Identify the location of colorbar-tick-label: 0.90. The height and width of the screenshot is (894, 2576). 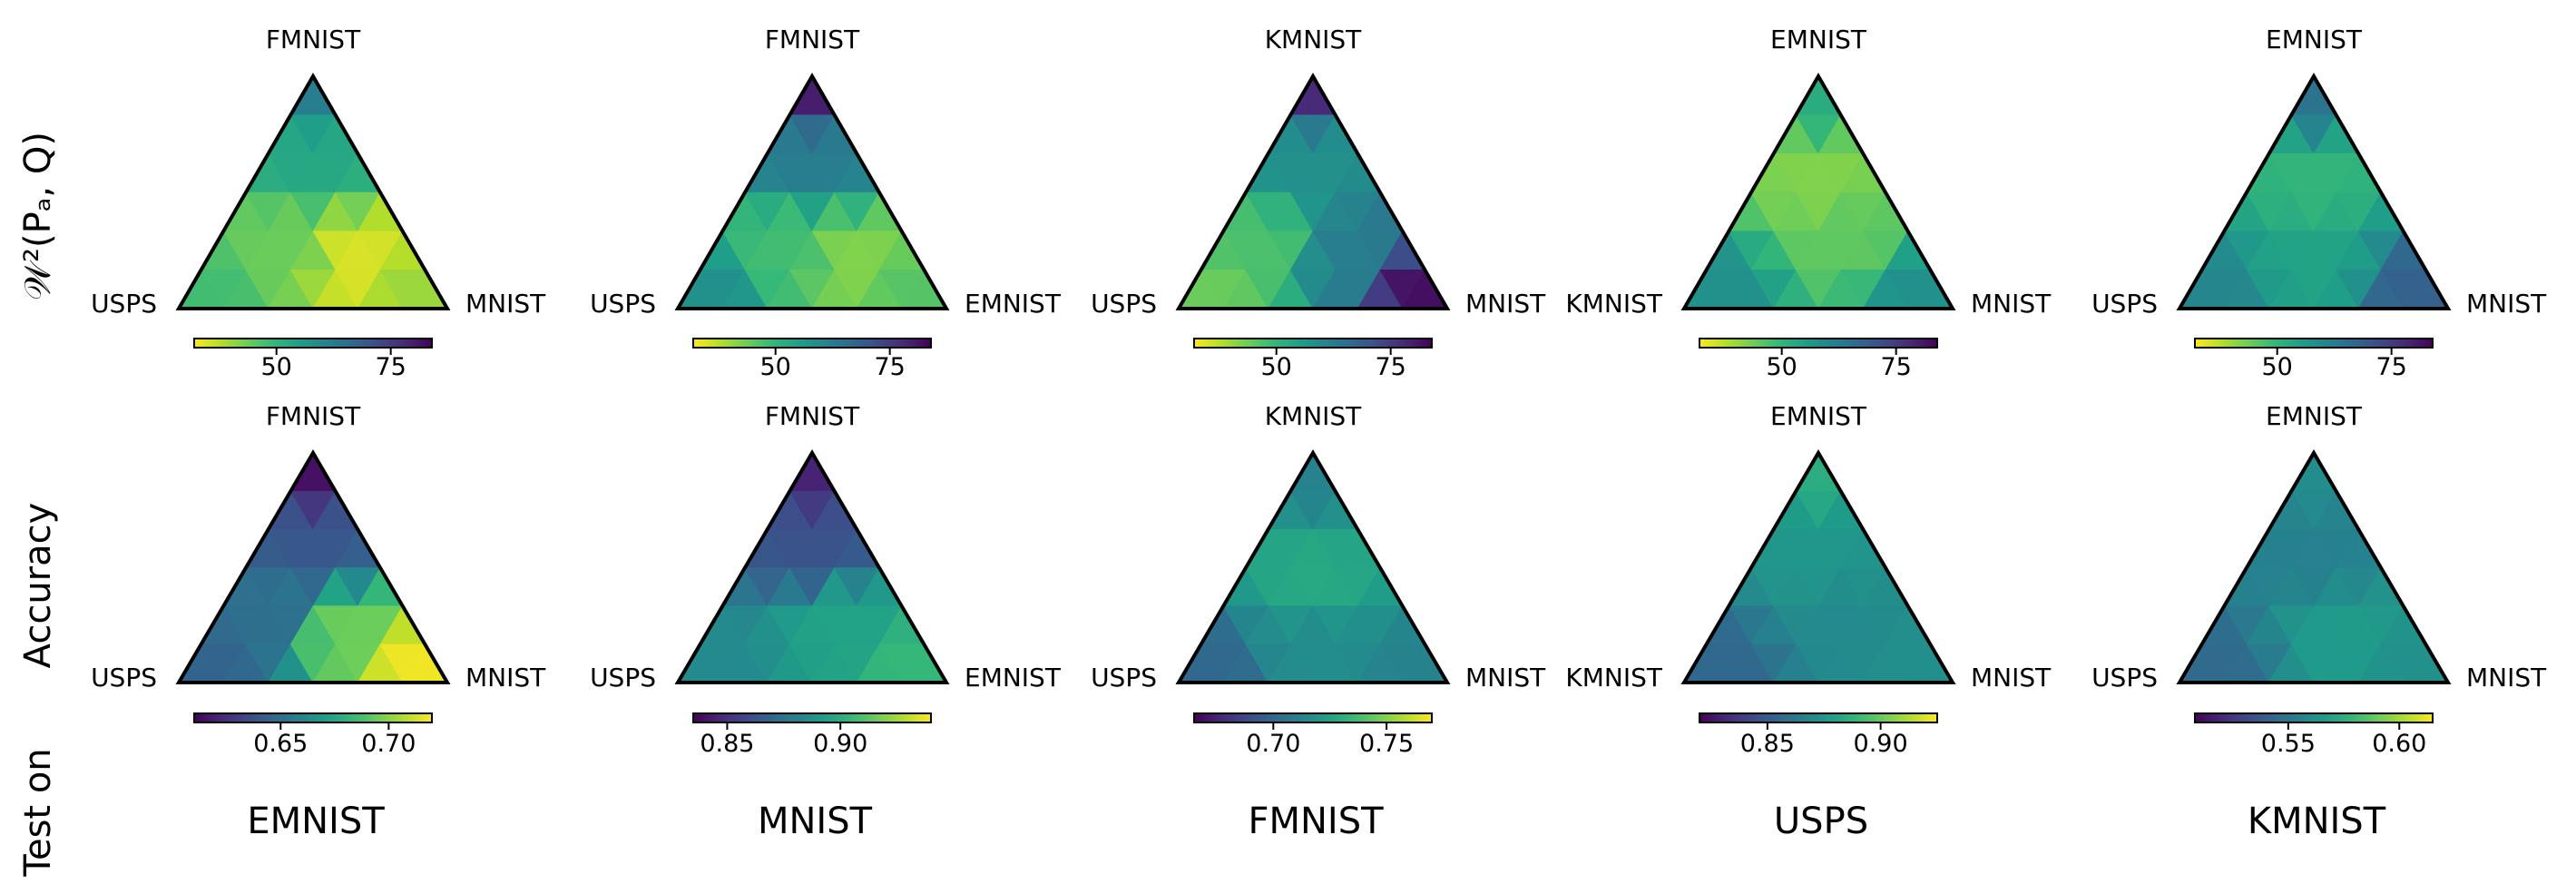
(1881, 744).